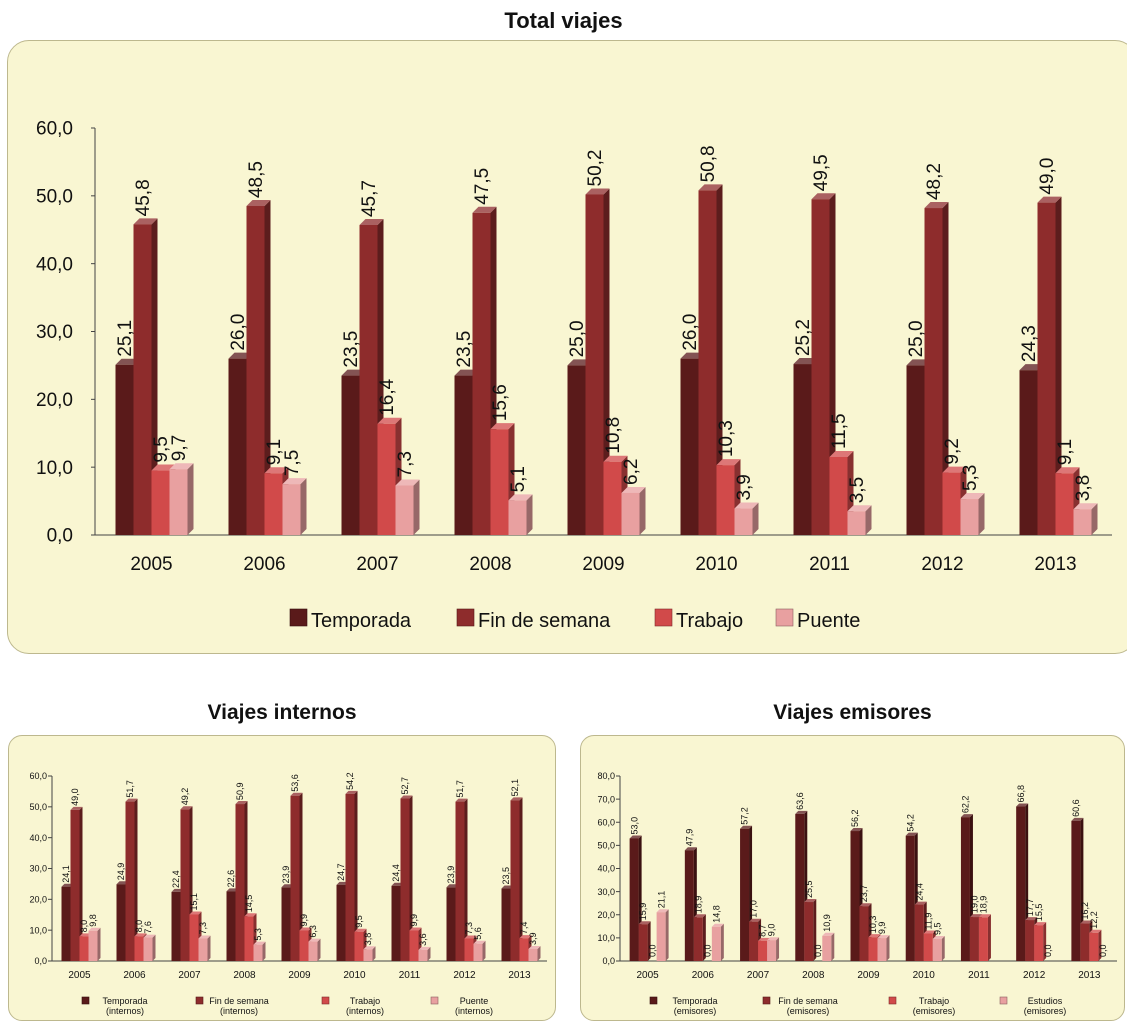 Image resolution: width=1127 pixels, height=1027 pixels. What do you see at coordinates (745, 816) in the screenshot?
I see `data-label: 57,2` at bounding box center [745, 816].